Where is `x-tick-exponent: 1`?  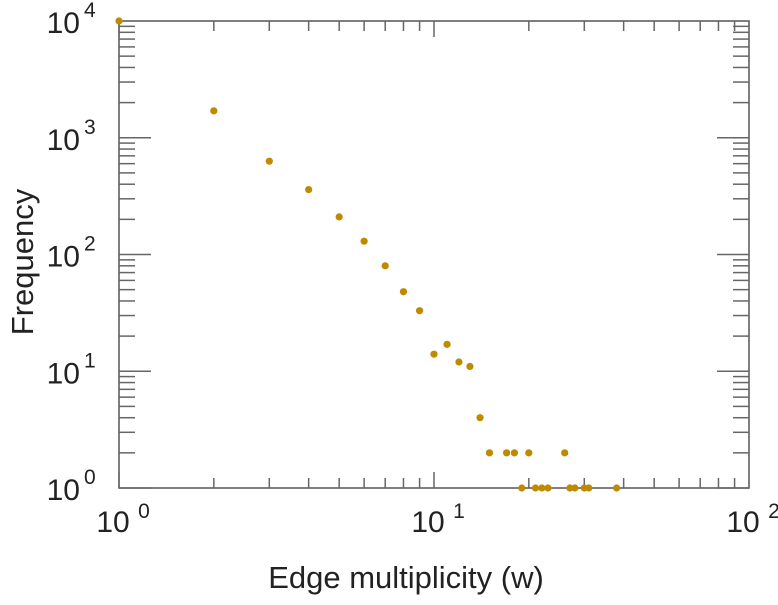 x-tick-exponent: 1 is located at coordinates (459, 511).